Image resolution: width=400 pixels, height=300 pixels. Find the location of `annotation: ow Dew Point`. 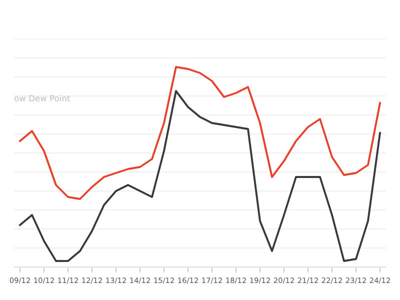

annotation: ow Dew Point is located at coordinates (42, 98).